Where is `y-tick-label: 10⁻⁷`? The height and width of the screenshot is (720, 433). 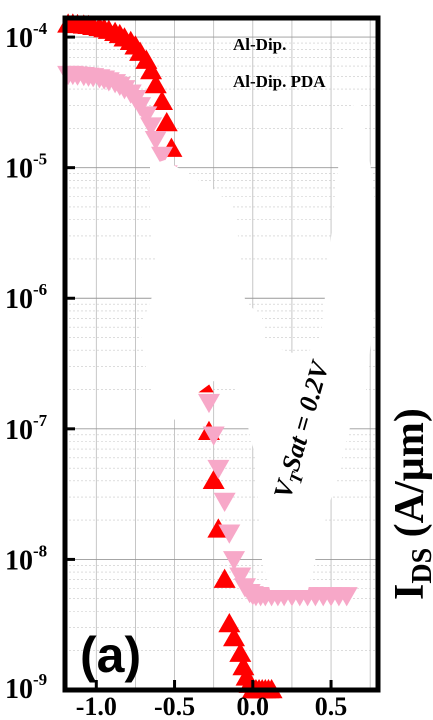
y-tick-label: 10⁻⁷ is located at coordinates (26, 428).